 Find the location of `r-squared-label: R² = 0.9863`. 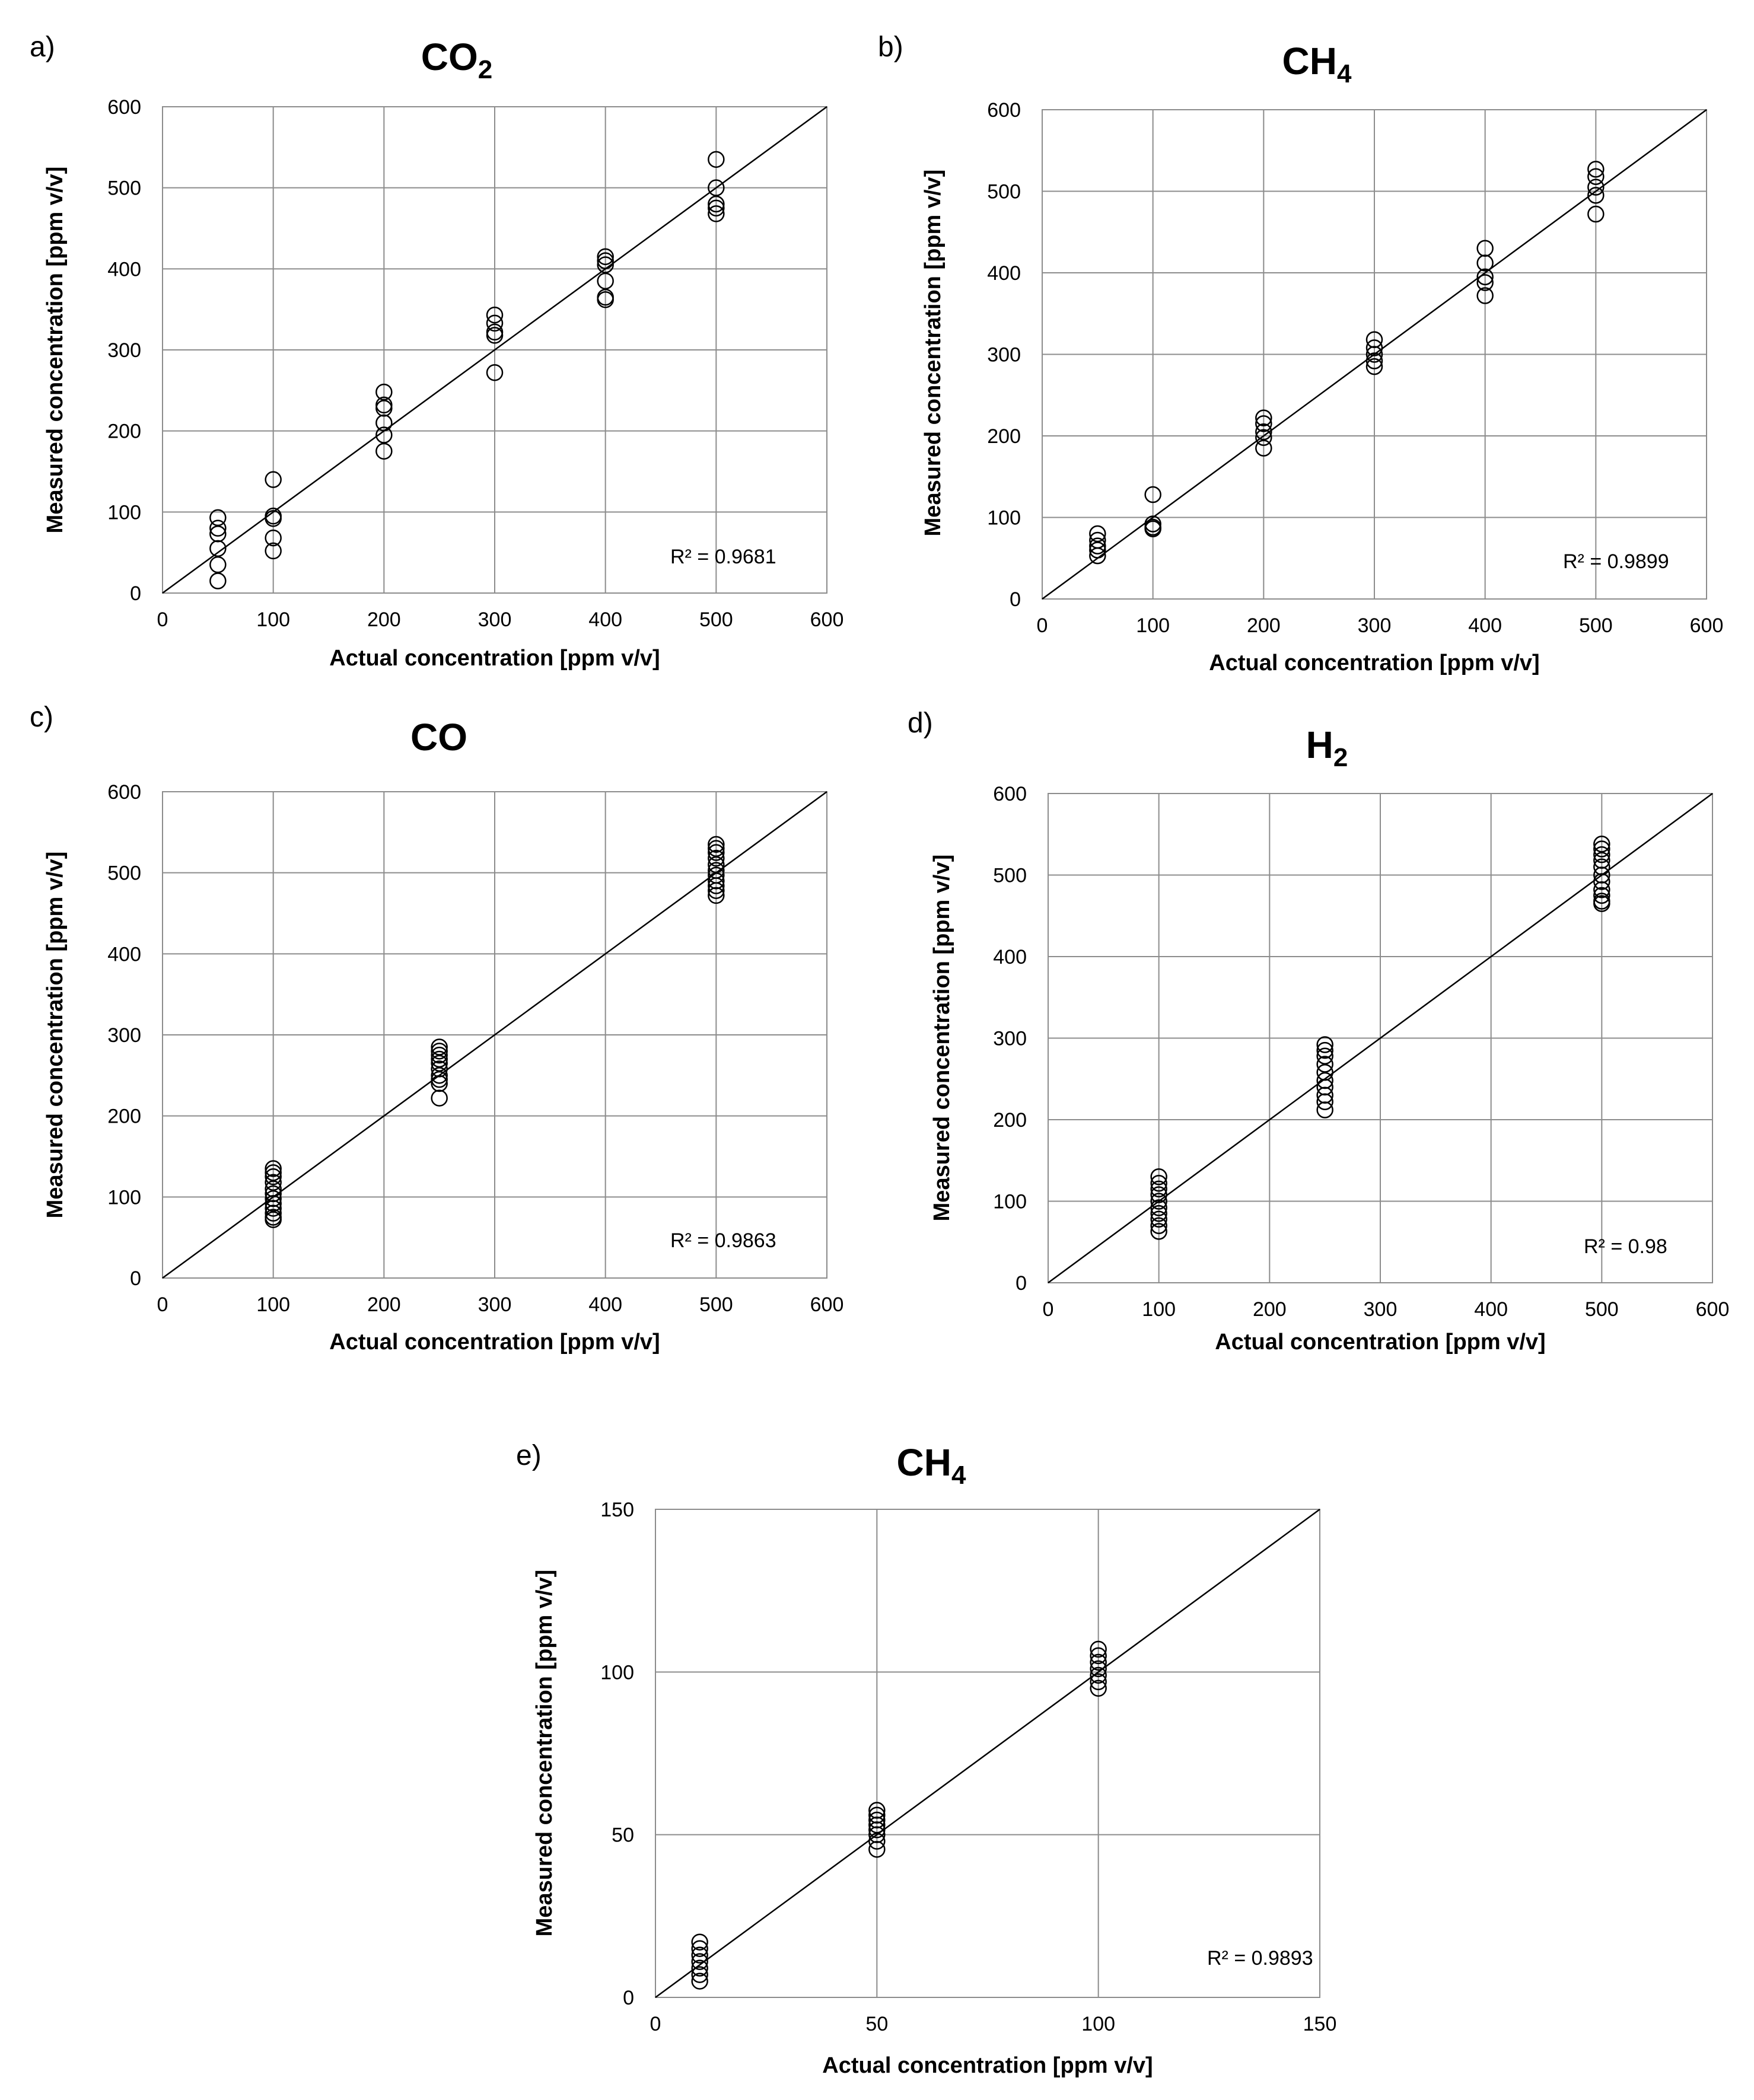

r-squared-label: R² = 0.9863 is located at coordinates (723, 1241).